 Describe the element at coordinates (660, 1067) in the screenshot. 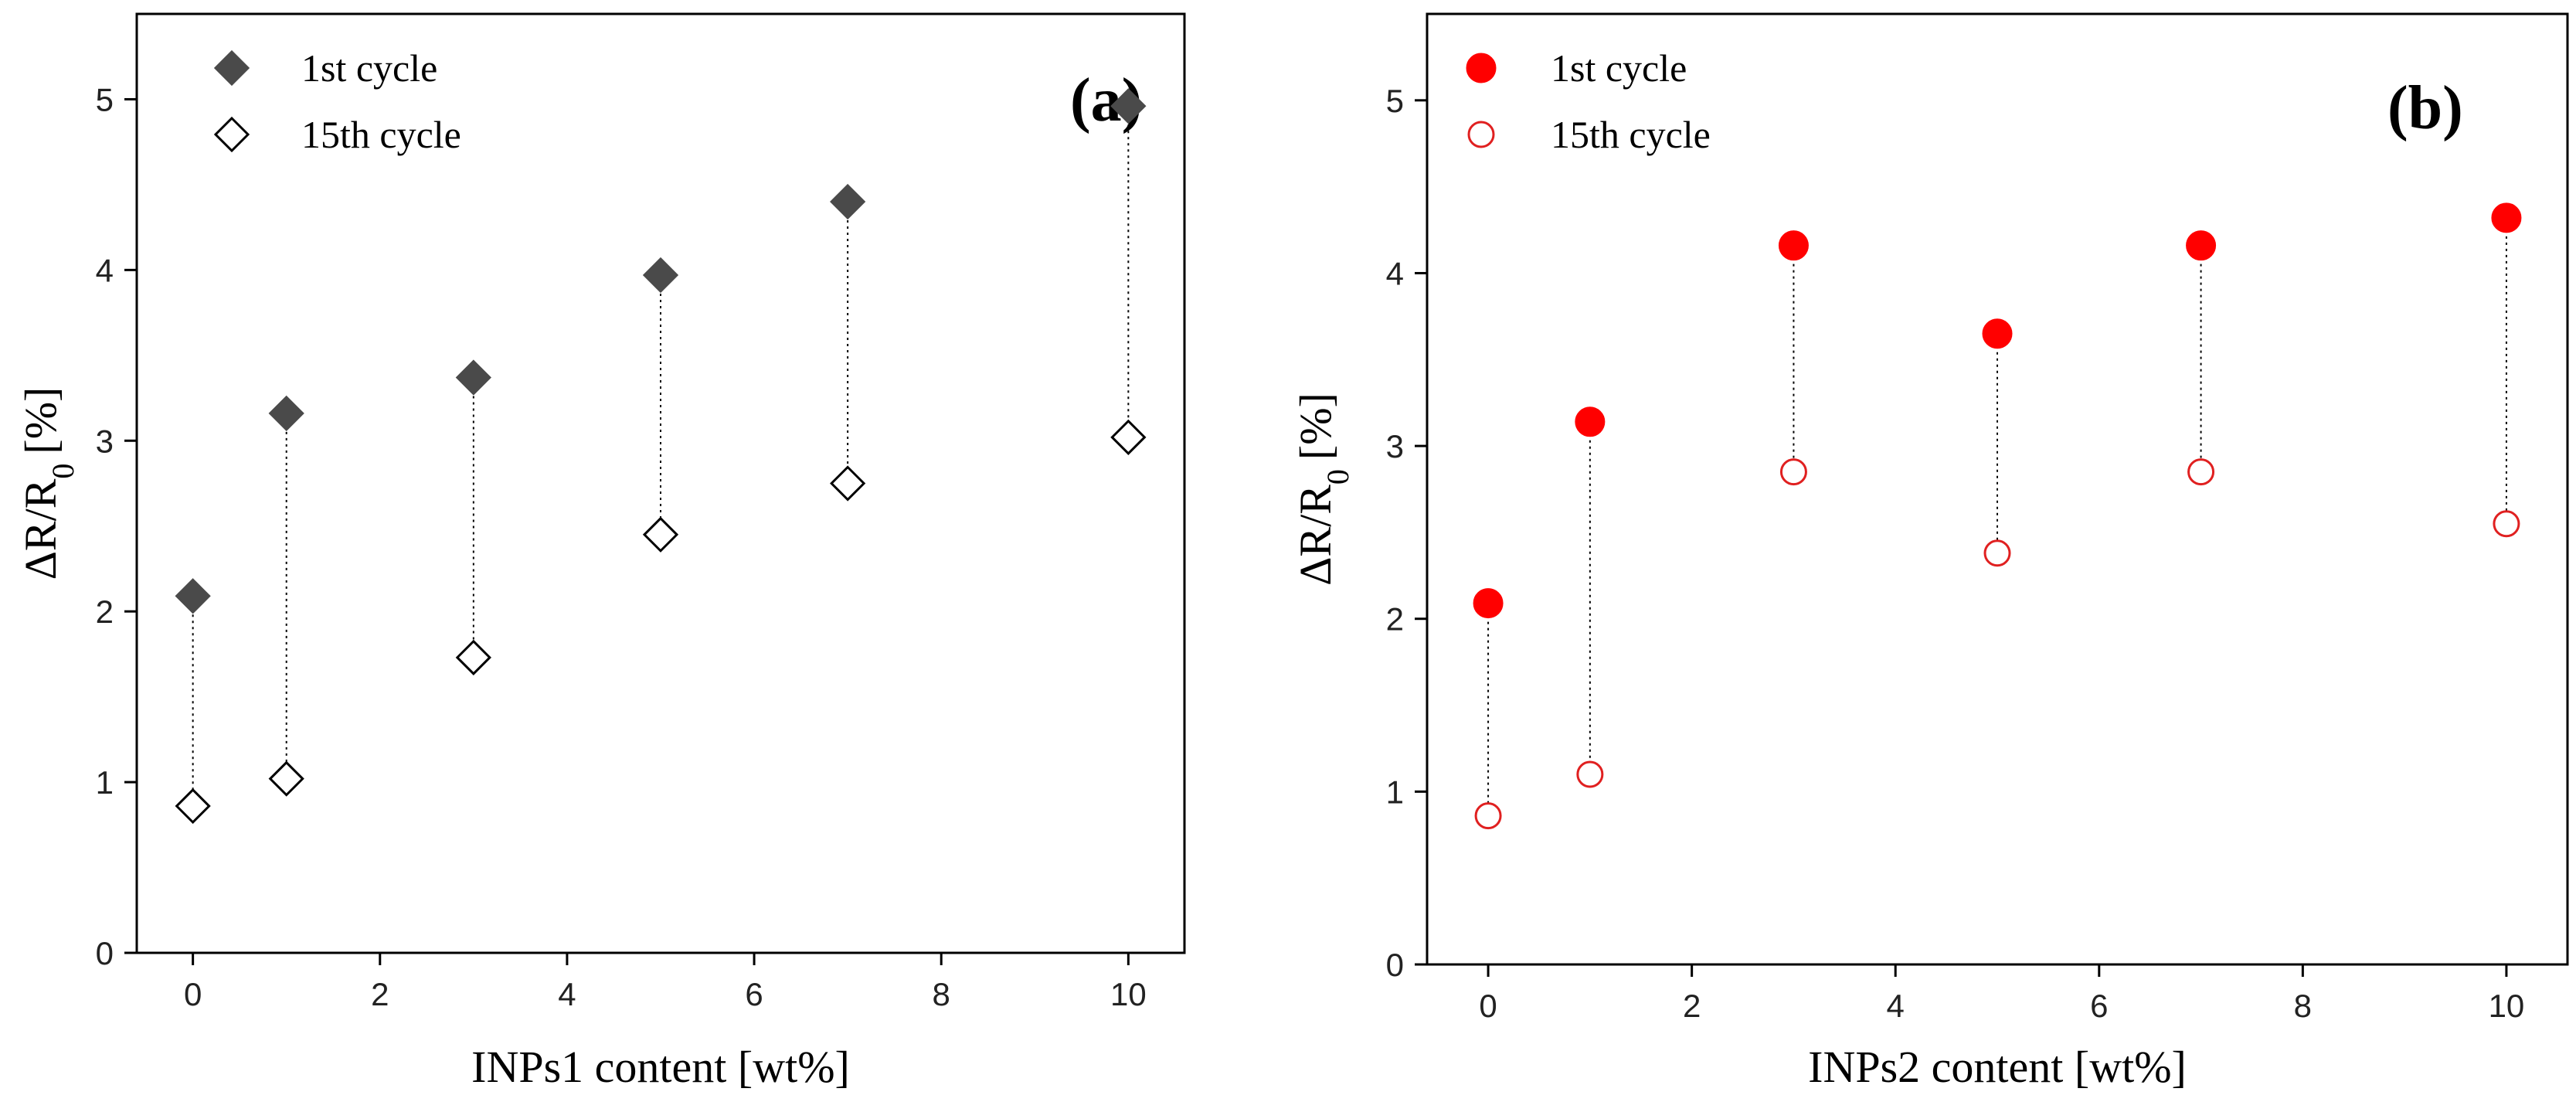

I see `x-axis-label: INPs1 content [wt%]` at that location.